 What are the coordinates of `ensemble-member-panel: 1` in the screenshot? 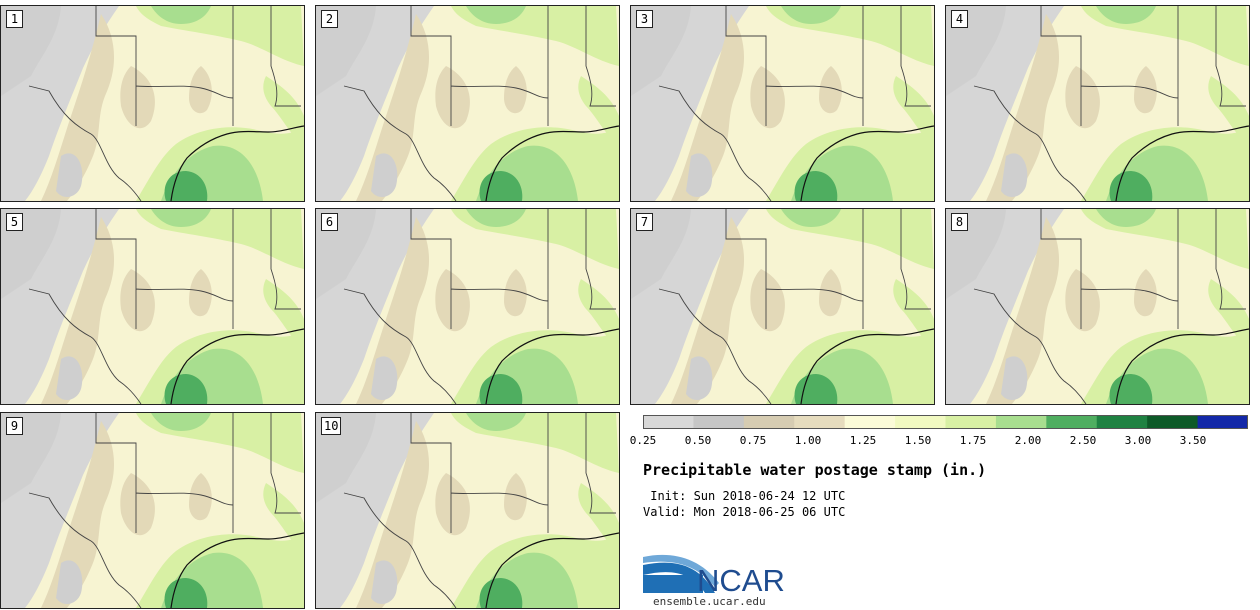 It's located at (152, 103).